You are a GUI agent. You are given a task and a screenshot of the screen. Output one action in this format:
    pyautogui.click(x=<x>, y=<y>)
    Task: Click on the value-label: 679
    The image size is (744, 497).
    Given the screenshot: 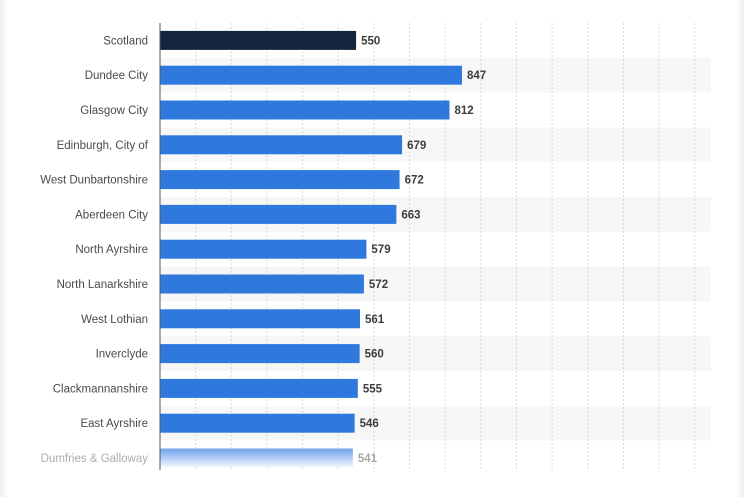 What is the action you would take?
    pyautogui.click(x=416, y=146)
    